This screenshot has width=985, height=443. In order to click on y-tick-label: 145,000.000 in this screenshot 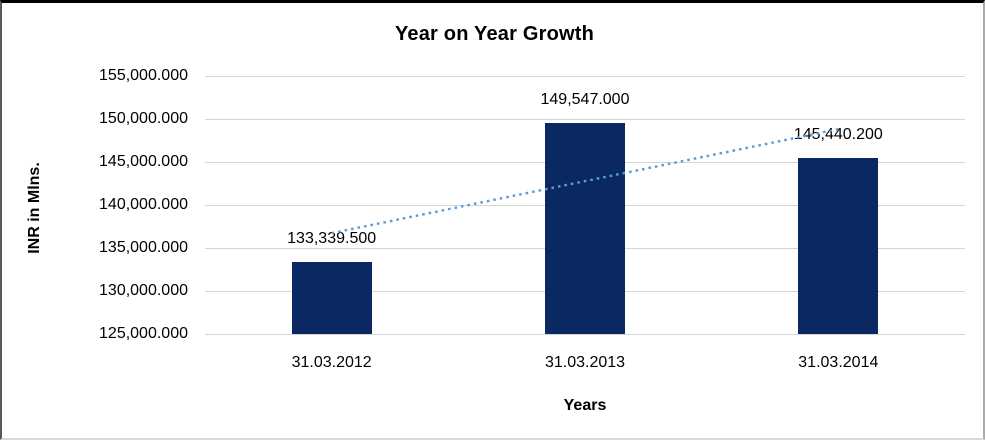, I will do `click(143, 161)`.